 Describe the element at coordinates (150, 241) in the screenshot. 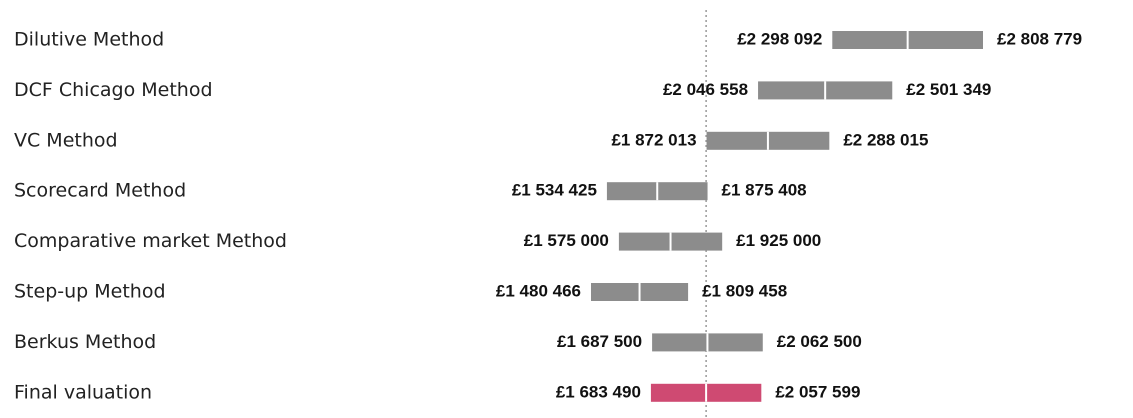

I see `category-label: Comparative market Method` at that location.